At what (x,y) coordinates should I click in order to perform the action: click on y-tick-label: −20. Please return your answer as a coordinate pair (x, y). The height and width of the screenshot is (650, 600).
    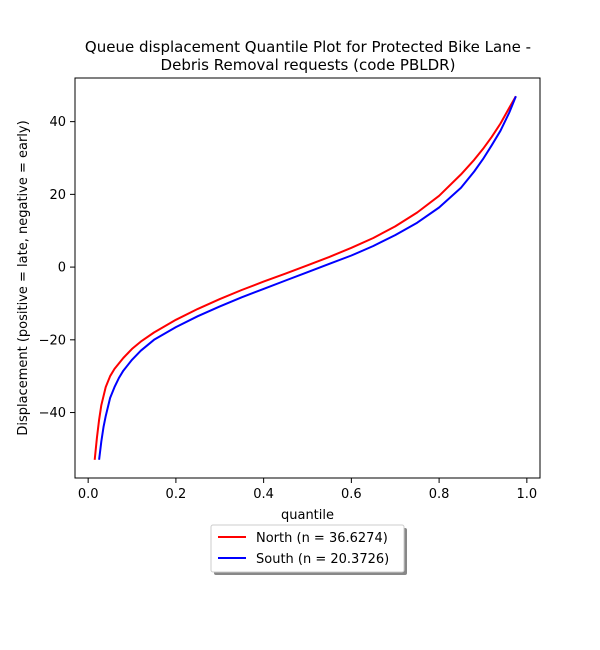
    Looking at the image, I should click on (52, 340).